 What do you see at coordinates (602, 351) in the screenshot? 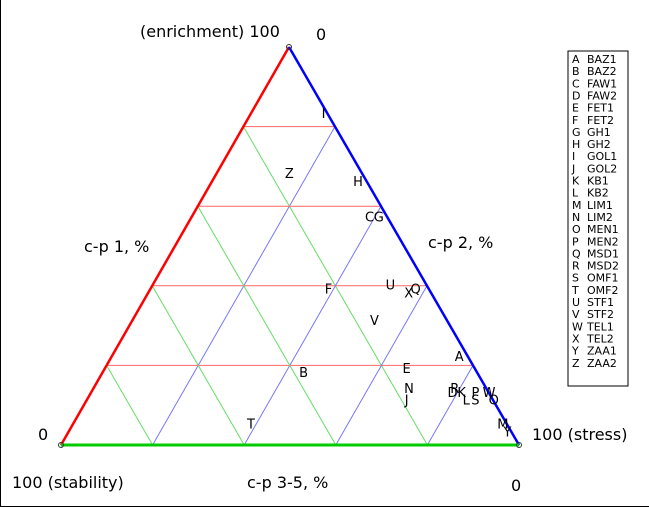
I see `legend-name: ZAA1` at bounding box center [602, 351].